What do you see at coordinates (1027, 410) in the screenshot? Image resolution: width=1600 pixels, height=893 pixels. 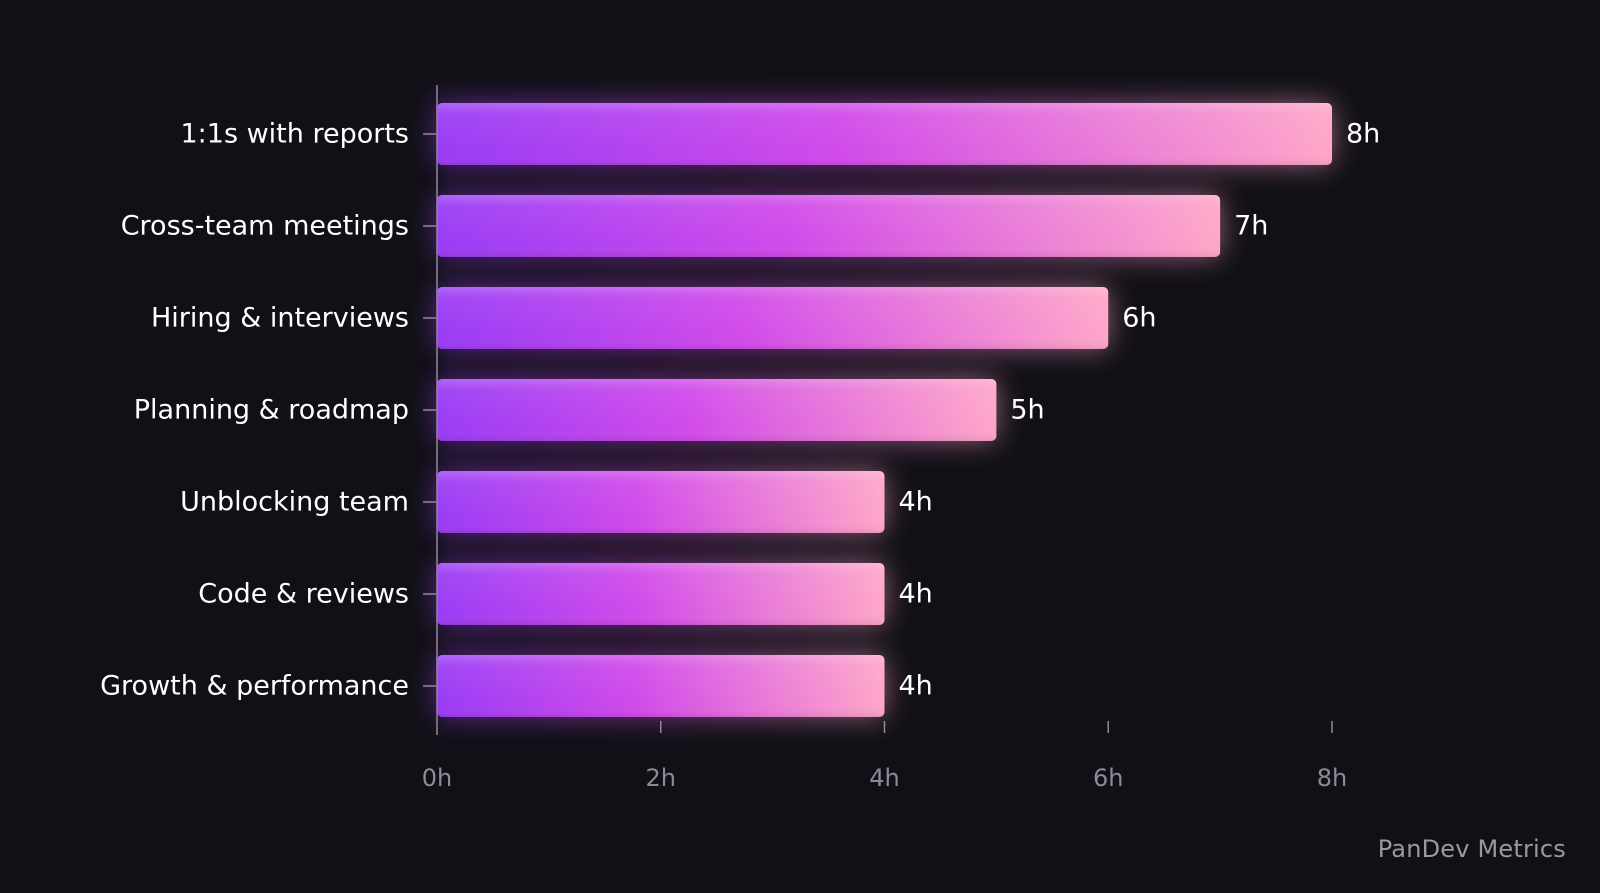 I see `value-label: 5h` at bounding box center [1027, 410].